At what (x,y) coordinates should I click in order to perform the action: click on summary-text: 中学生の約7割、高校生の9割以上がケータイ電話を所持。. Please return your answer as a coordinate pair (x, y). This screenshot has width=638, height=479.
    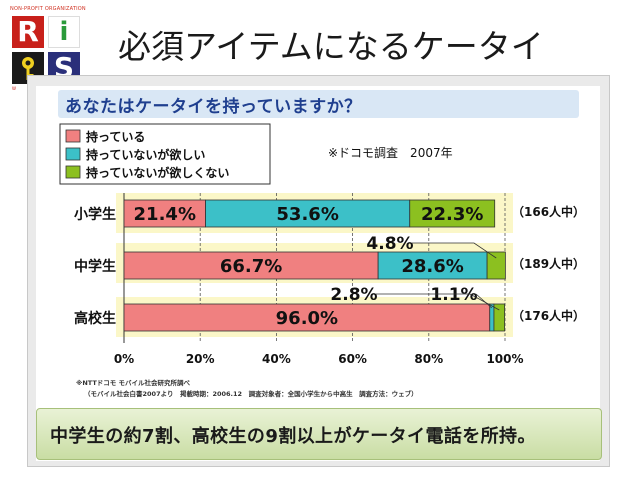
    Looking at the image, I should click on (293, 436).